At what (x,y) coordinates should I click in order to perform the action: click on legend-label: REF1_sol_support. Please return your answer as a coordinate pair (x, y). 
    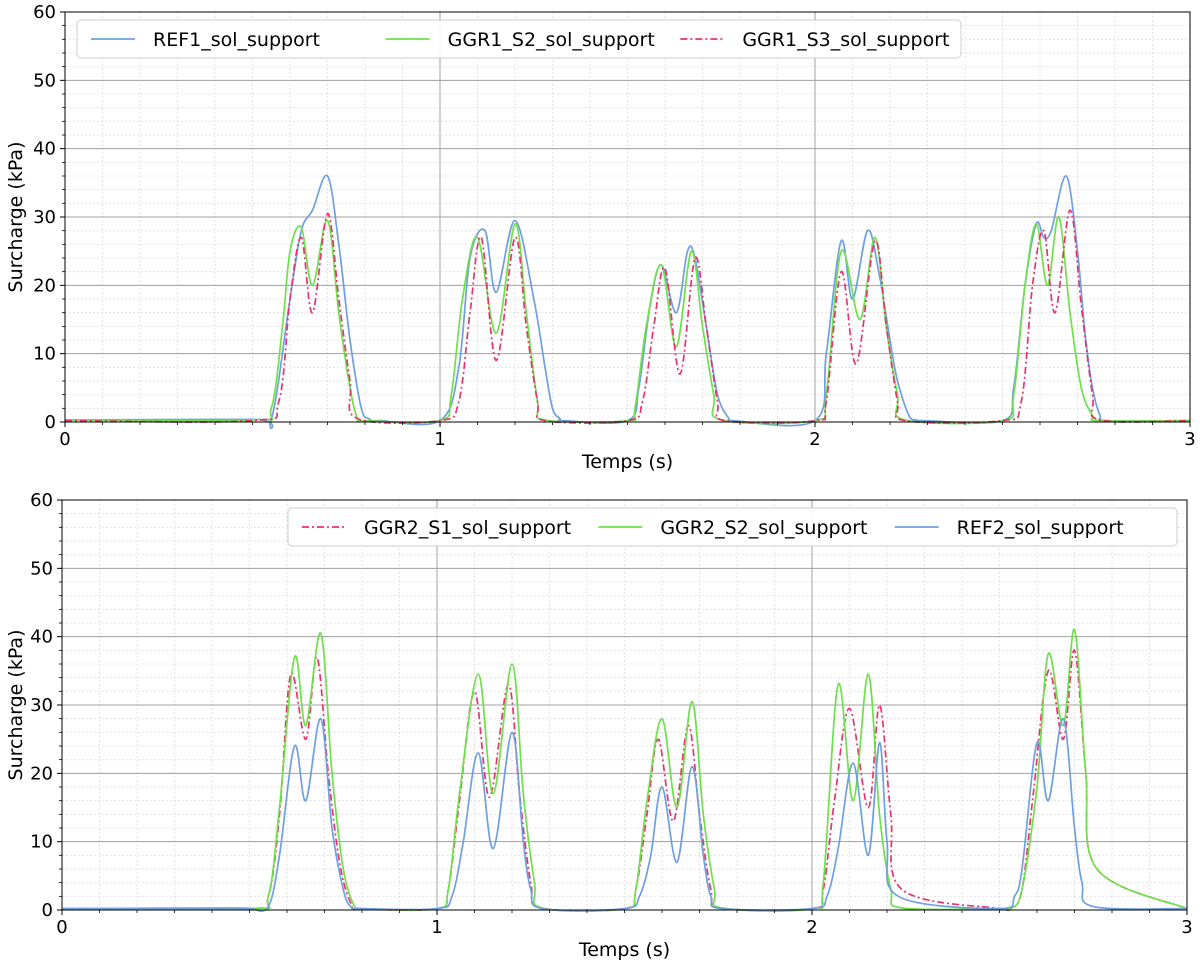
    Looking at the image, I should click on (236, 40).